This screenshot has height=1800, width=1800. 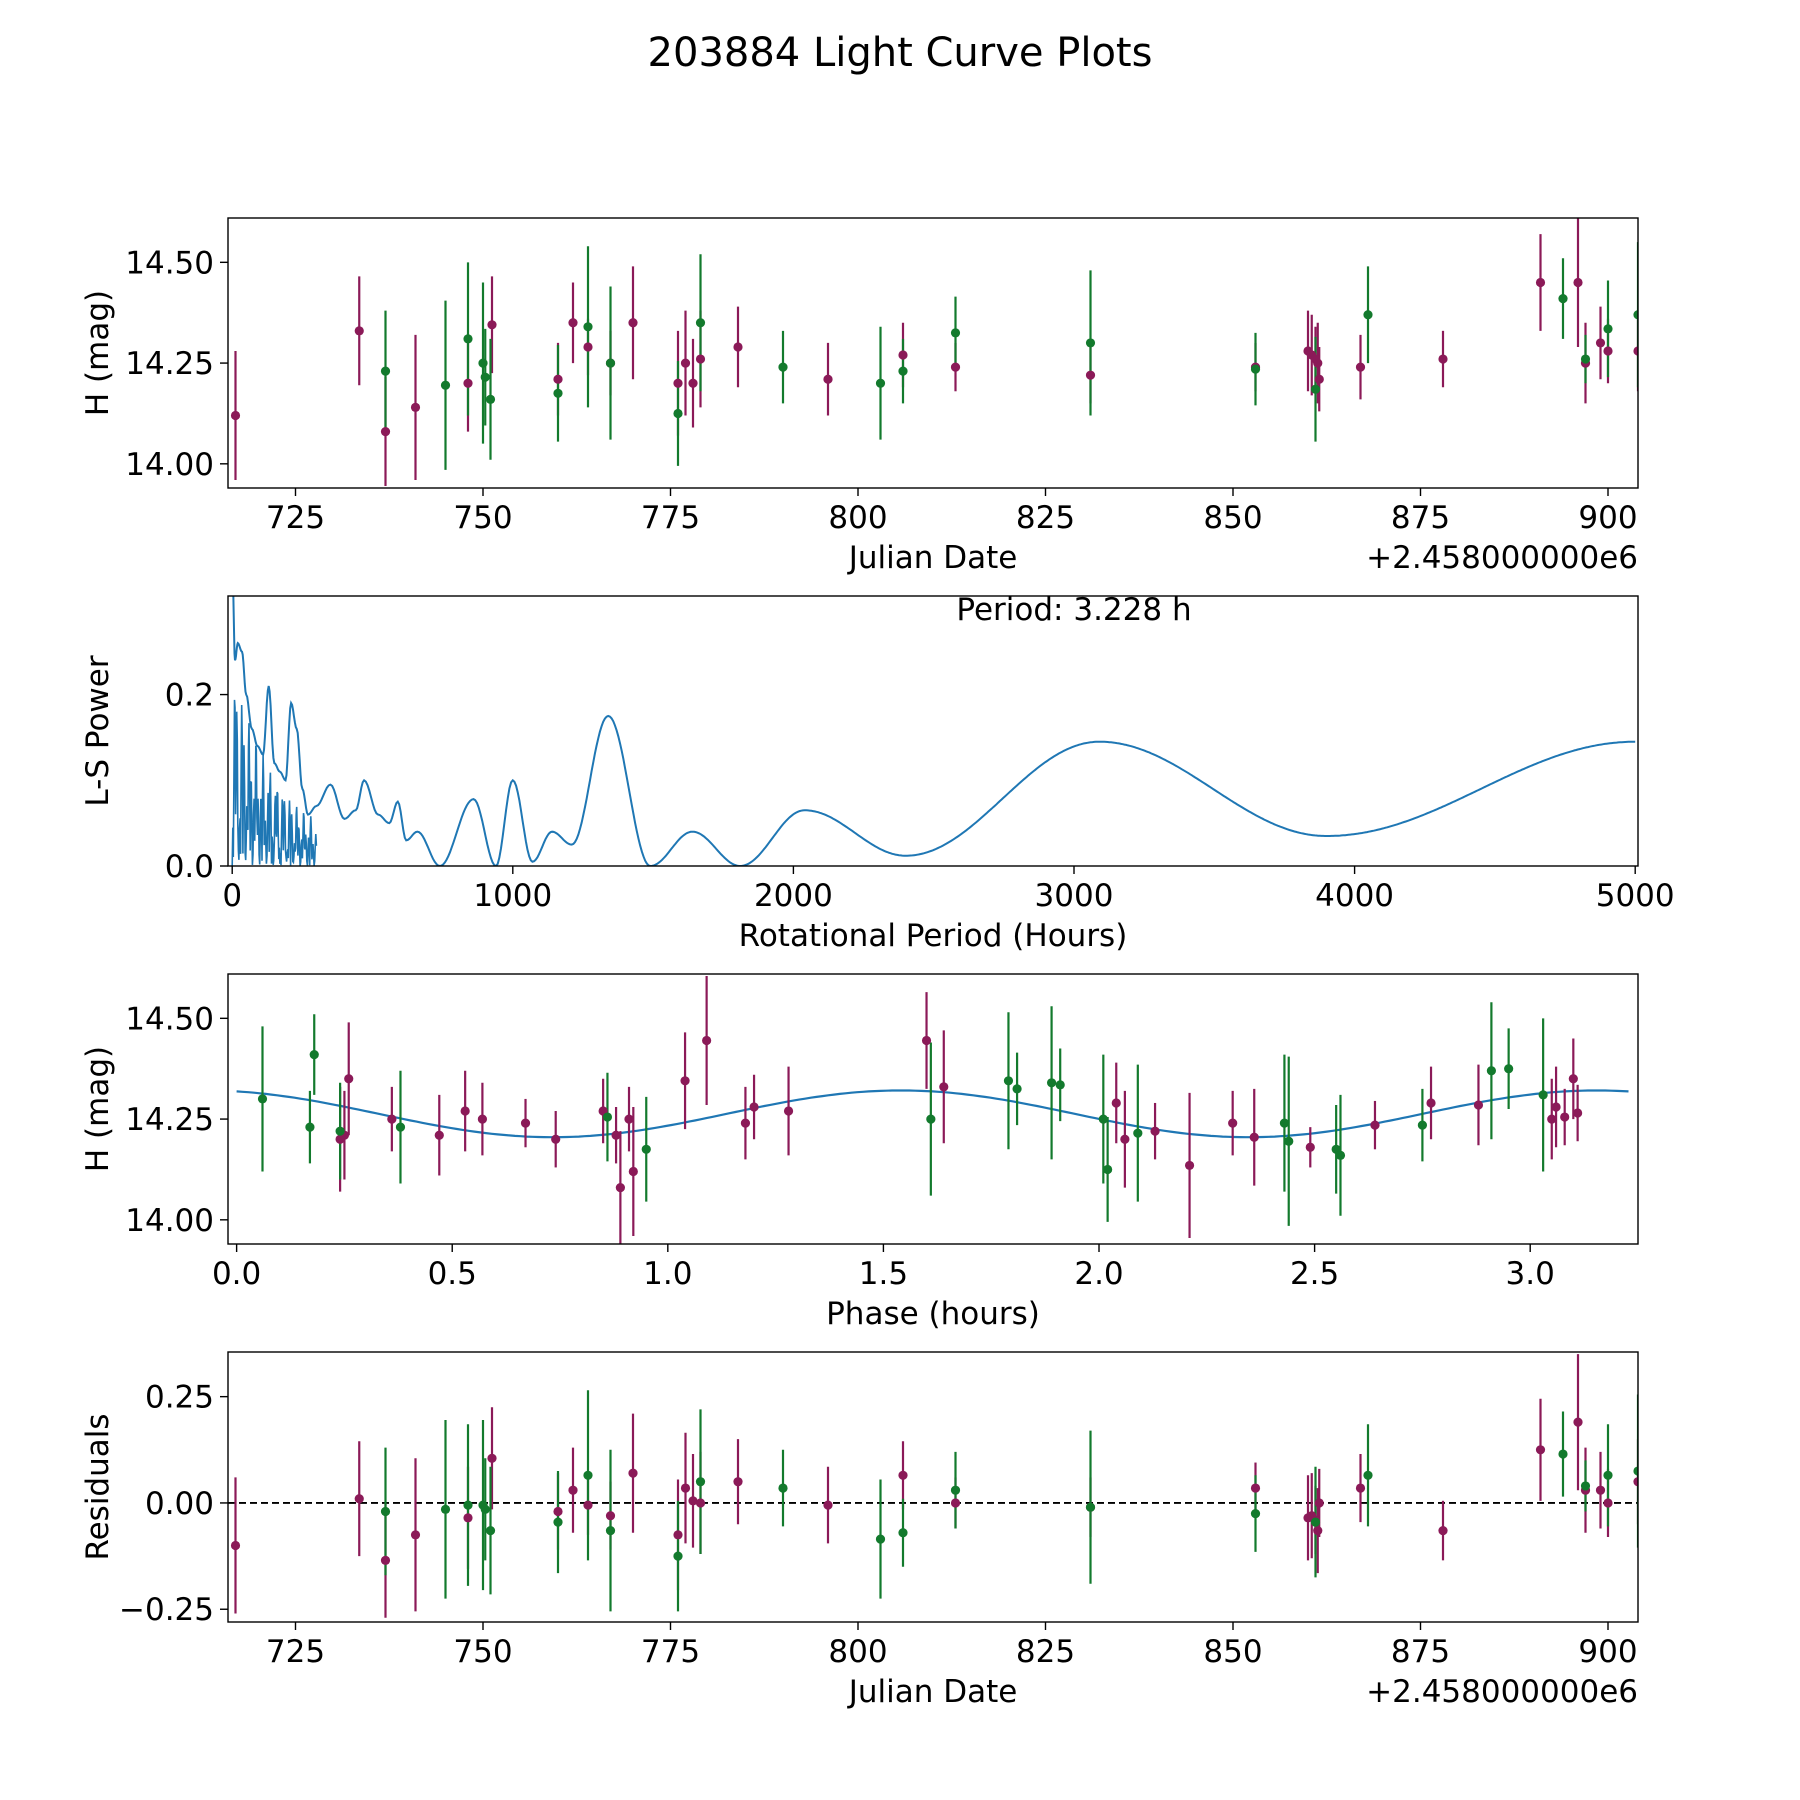 What do you see at coordinates (179, 1504) in the screenshot?
I see `y-tick-label: 0.00` at bounding box center [179, 1504].